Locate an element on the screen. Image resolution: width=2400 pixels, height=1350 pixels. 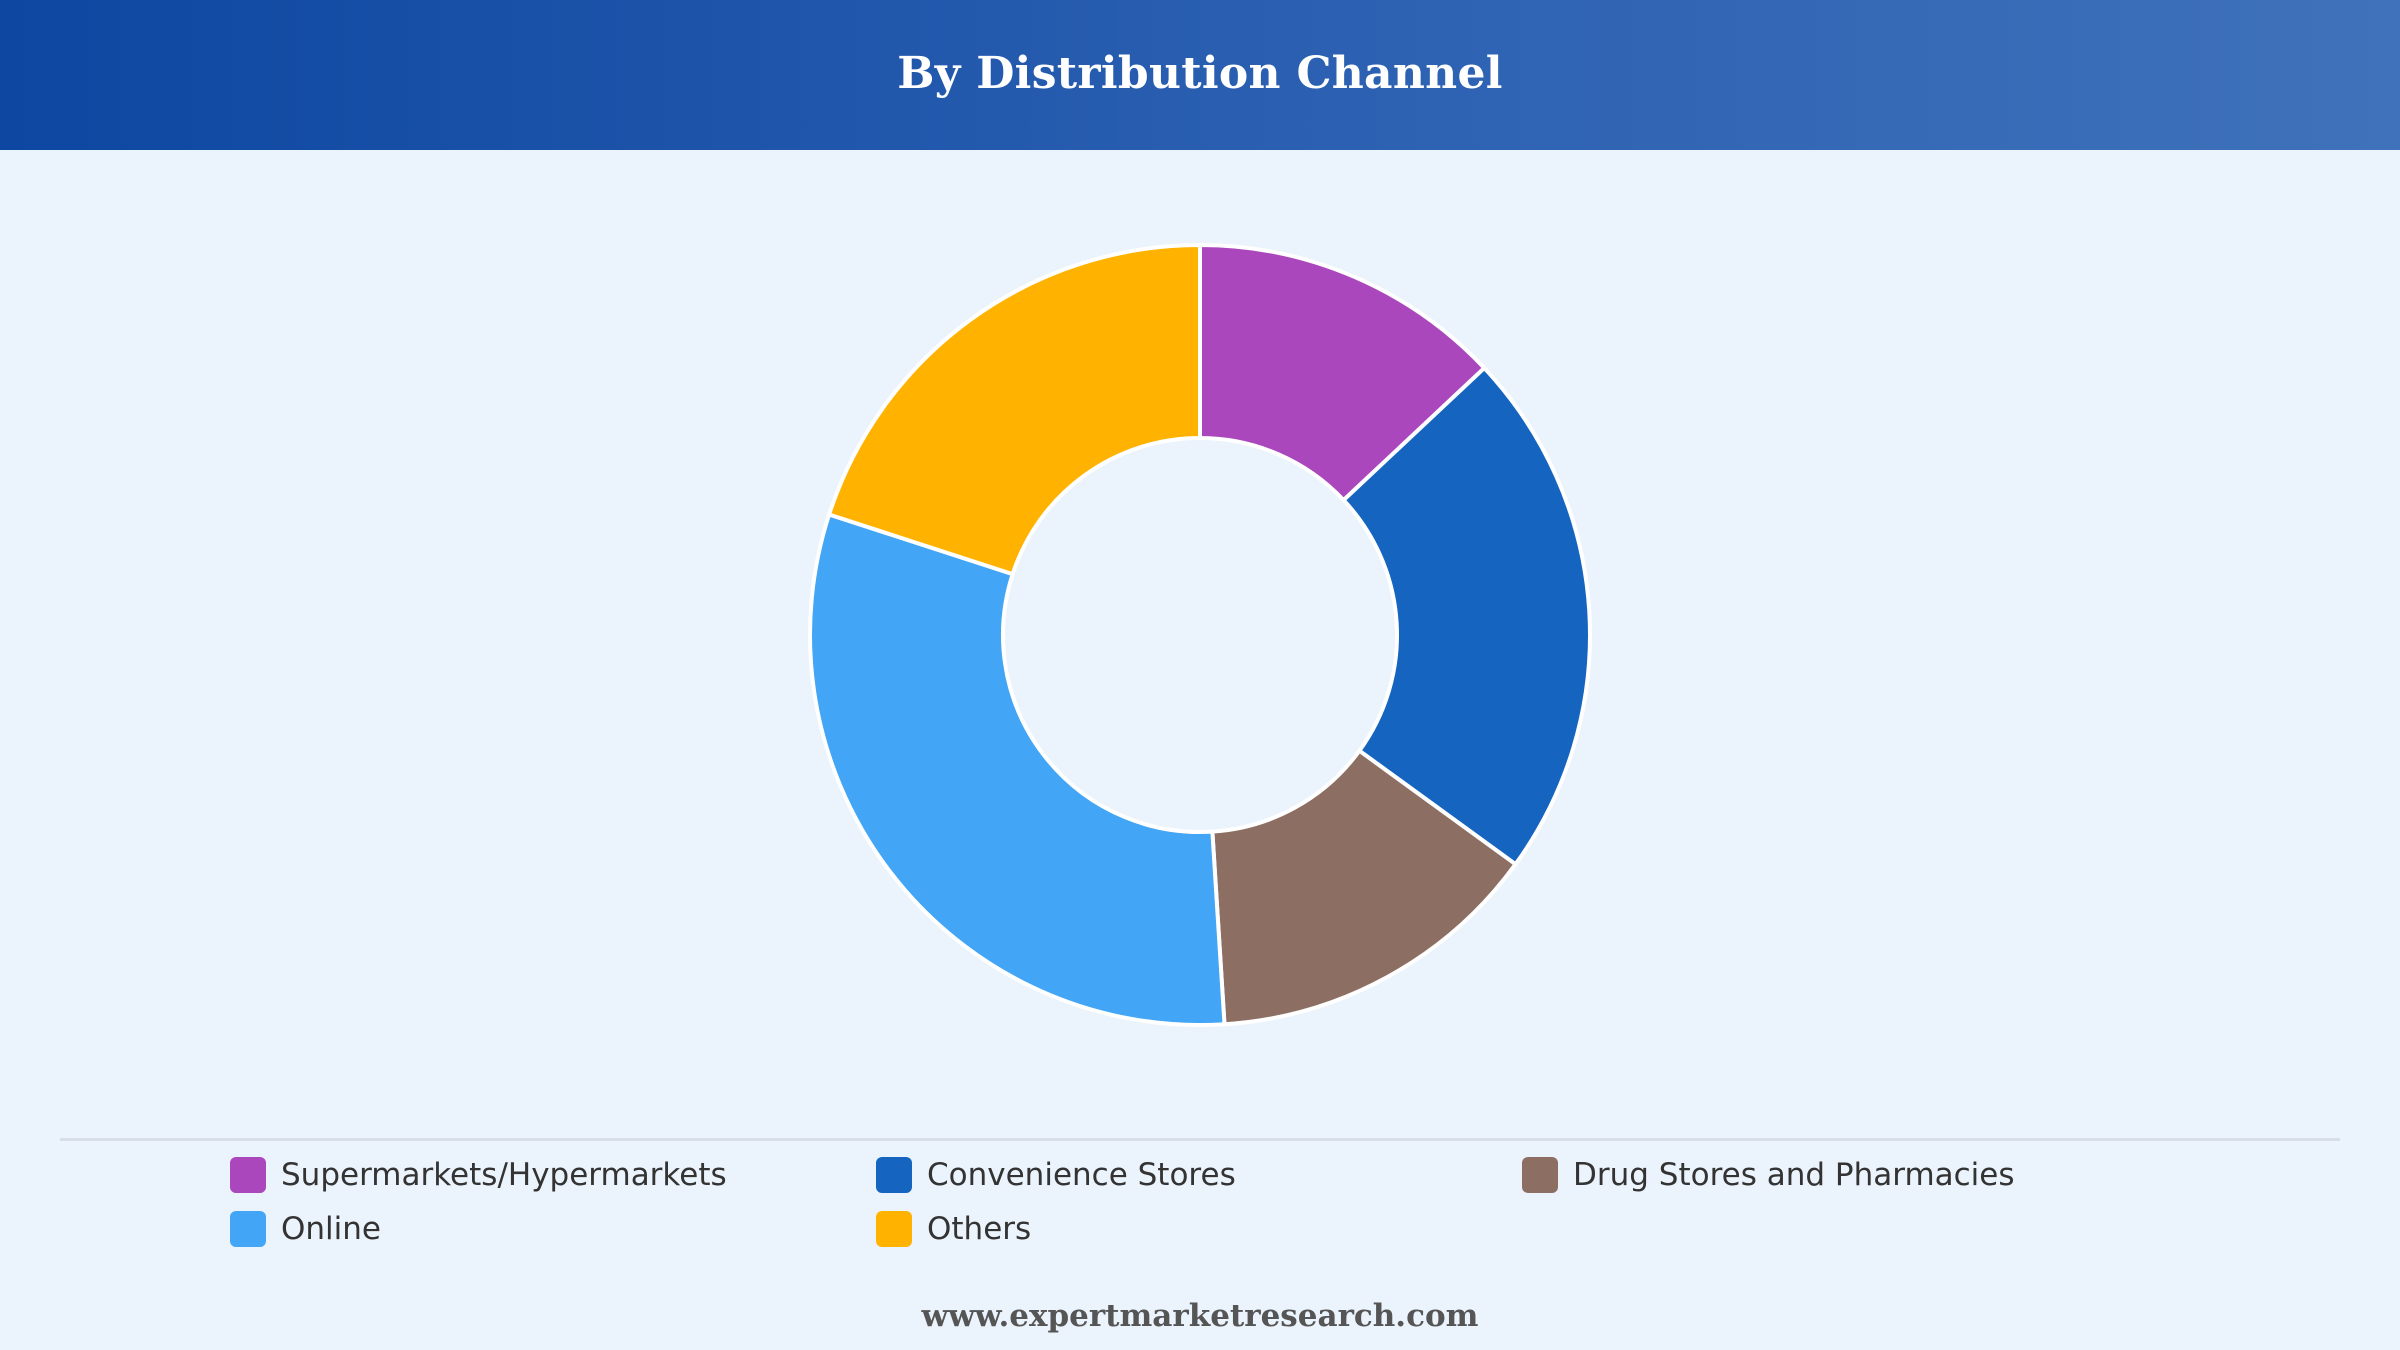
legend-label: Drug Stores and Pharmacies is located at coordinates (1794, 1175).